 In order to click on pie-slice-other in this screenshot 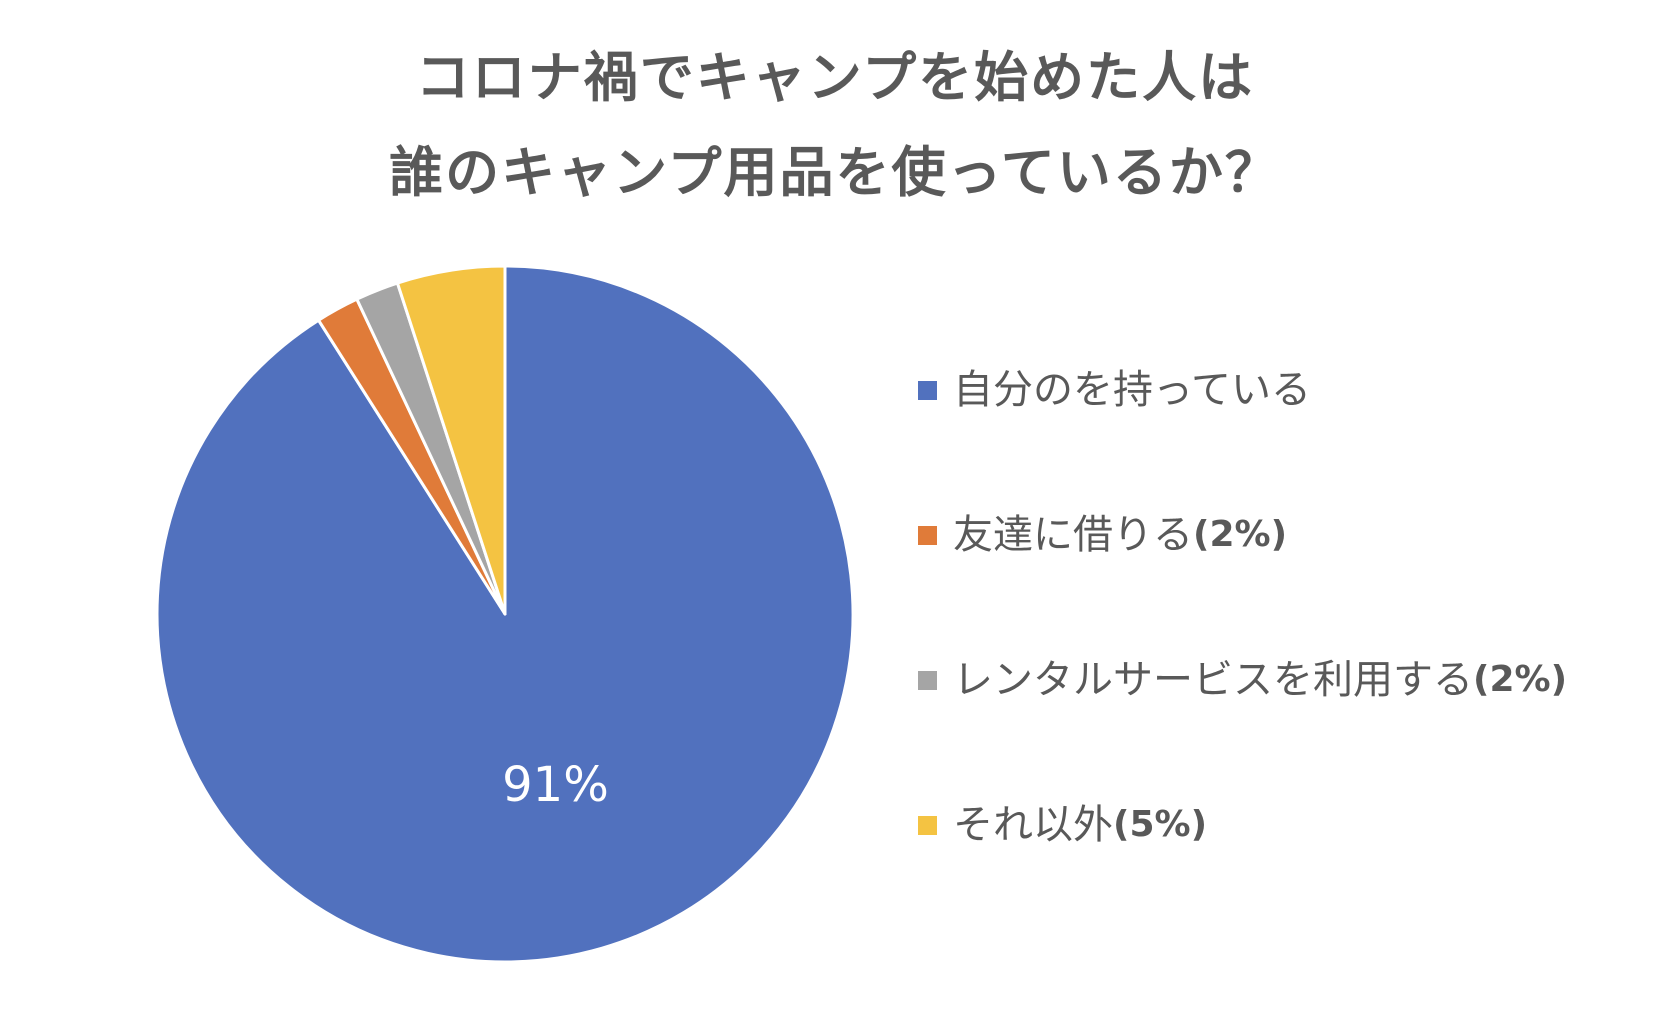, I will do `click(451, 440)`.